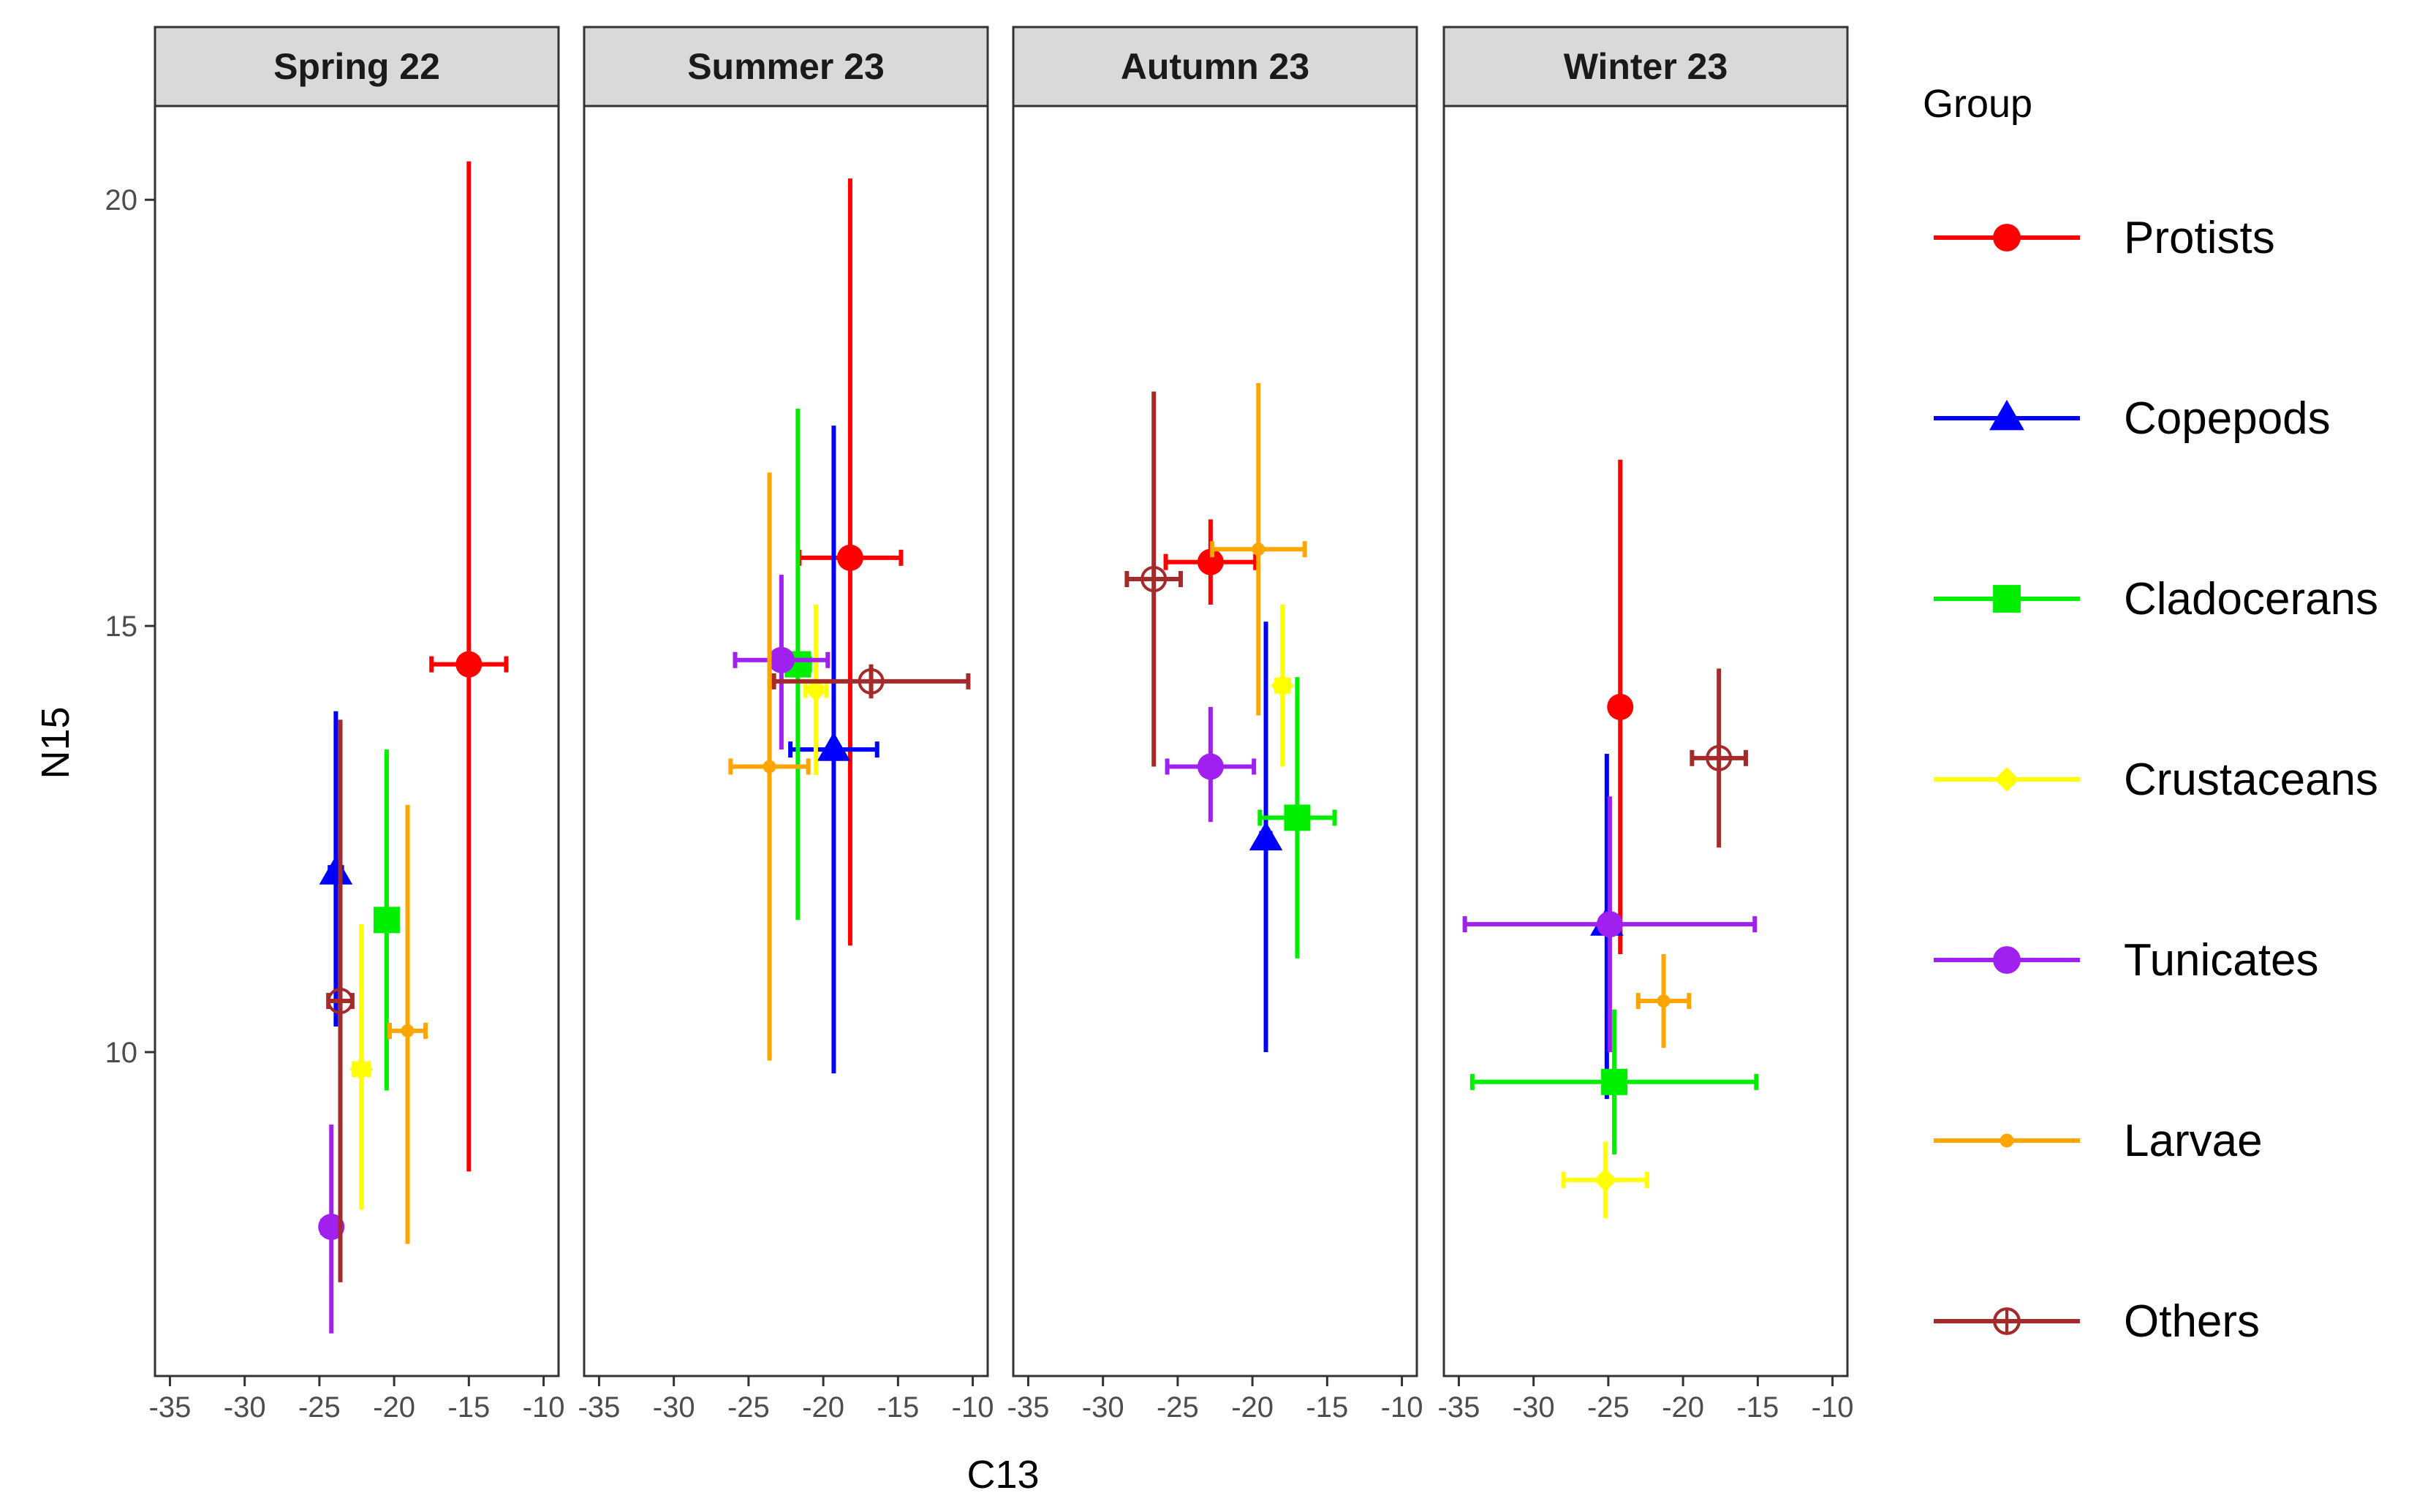 This screenshot has height=1512, width=2425. What do you see at coordinates (1977, 104) in the screenshot?
I see `legend-title: Group` at bounding box center [1977, 104].